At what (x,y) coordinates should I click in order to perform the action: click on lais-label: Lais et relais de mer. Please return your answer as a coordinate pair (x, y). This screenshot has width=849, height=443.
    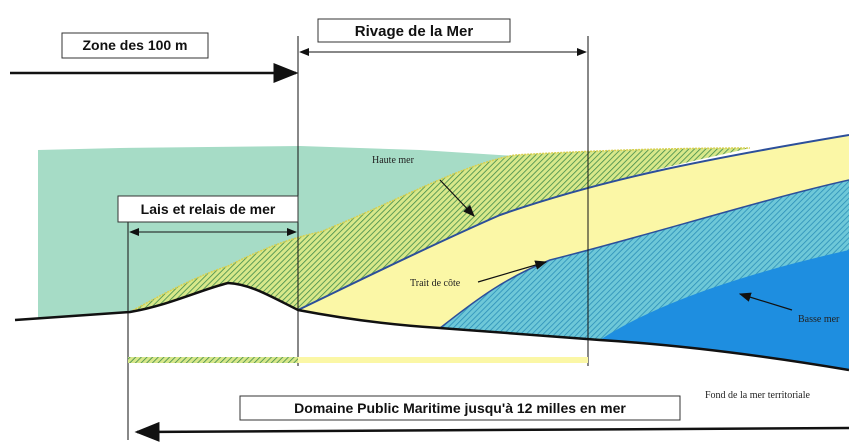
    Looking at the image, I should click on (208, 209).